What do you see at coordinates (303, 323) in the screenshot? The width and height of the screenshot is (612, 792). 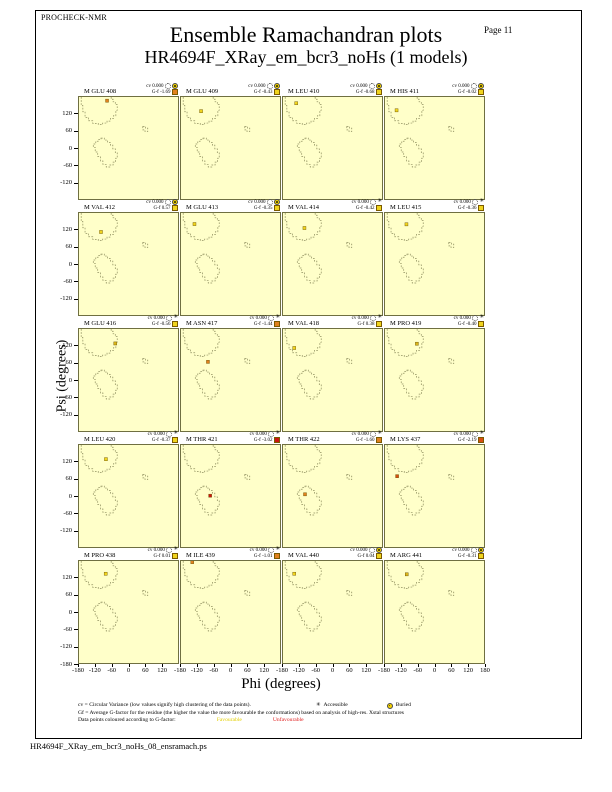 I see `residue-label: M VAL 418` at bounding box center [303, 323].